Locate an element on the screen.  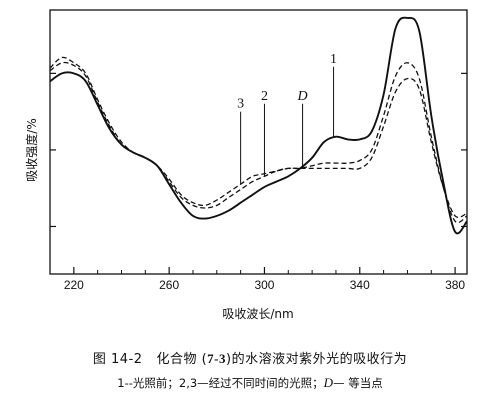
curve-label-1: 1 is located at coordinates (333, 59).